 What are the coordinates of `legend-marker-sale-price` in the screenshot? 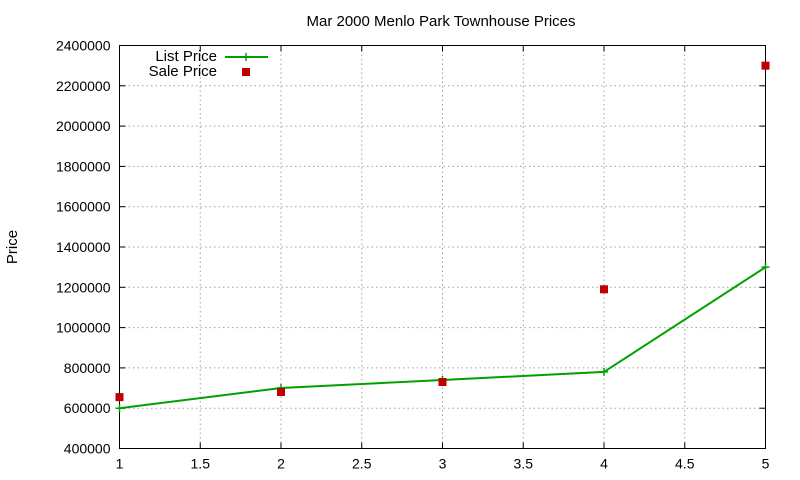 It's located at (246, 72).